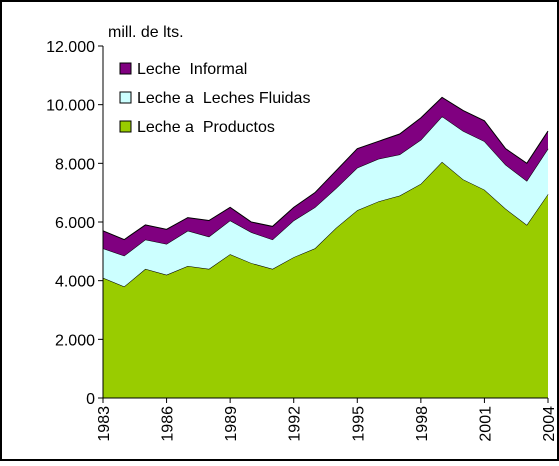 This screenshot has width=559, height=466. What do you see at coordinates (358, 424) in the screenshot?
I see `x-tick-label: 1995` at bounding box center [358, 424].